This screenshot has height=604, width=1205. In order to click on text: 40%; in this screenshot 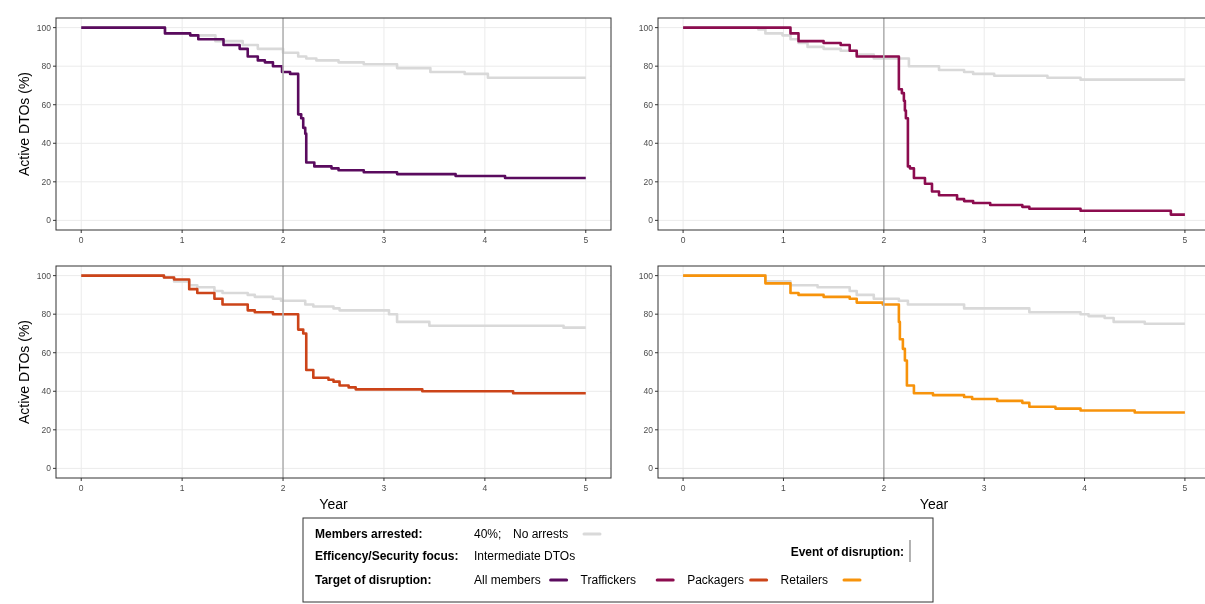, I will do `click(488, 534)`.